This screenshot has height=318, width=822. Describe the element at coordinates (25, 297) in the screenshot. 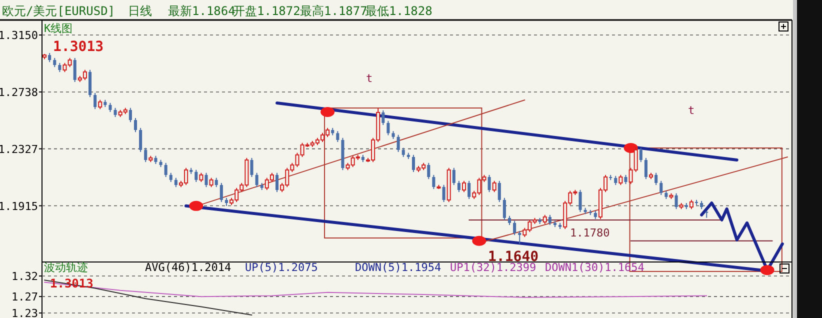

I see `y-tick-label: 1.27` at that location.